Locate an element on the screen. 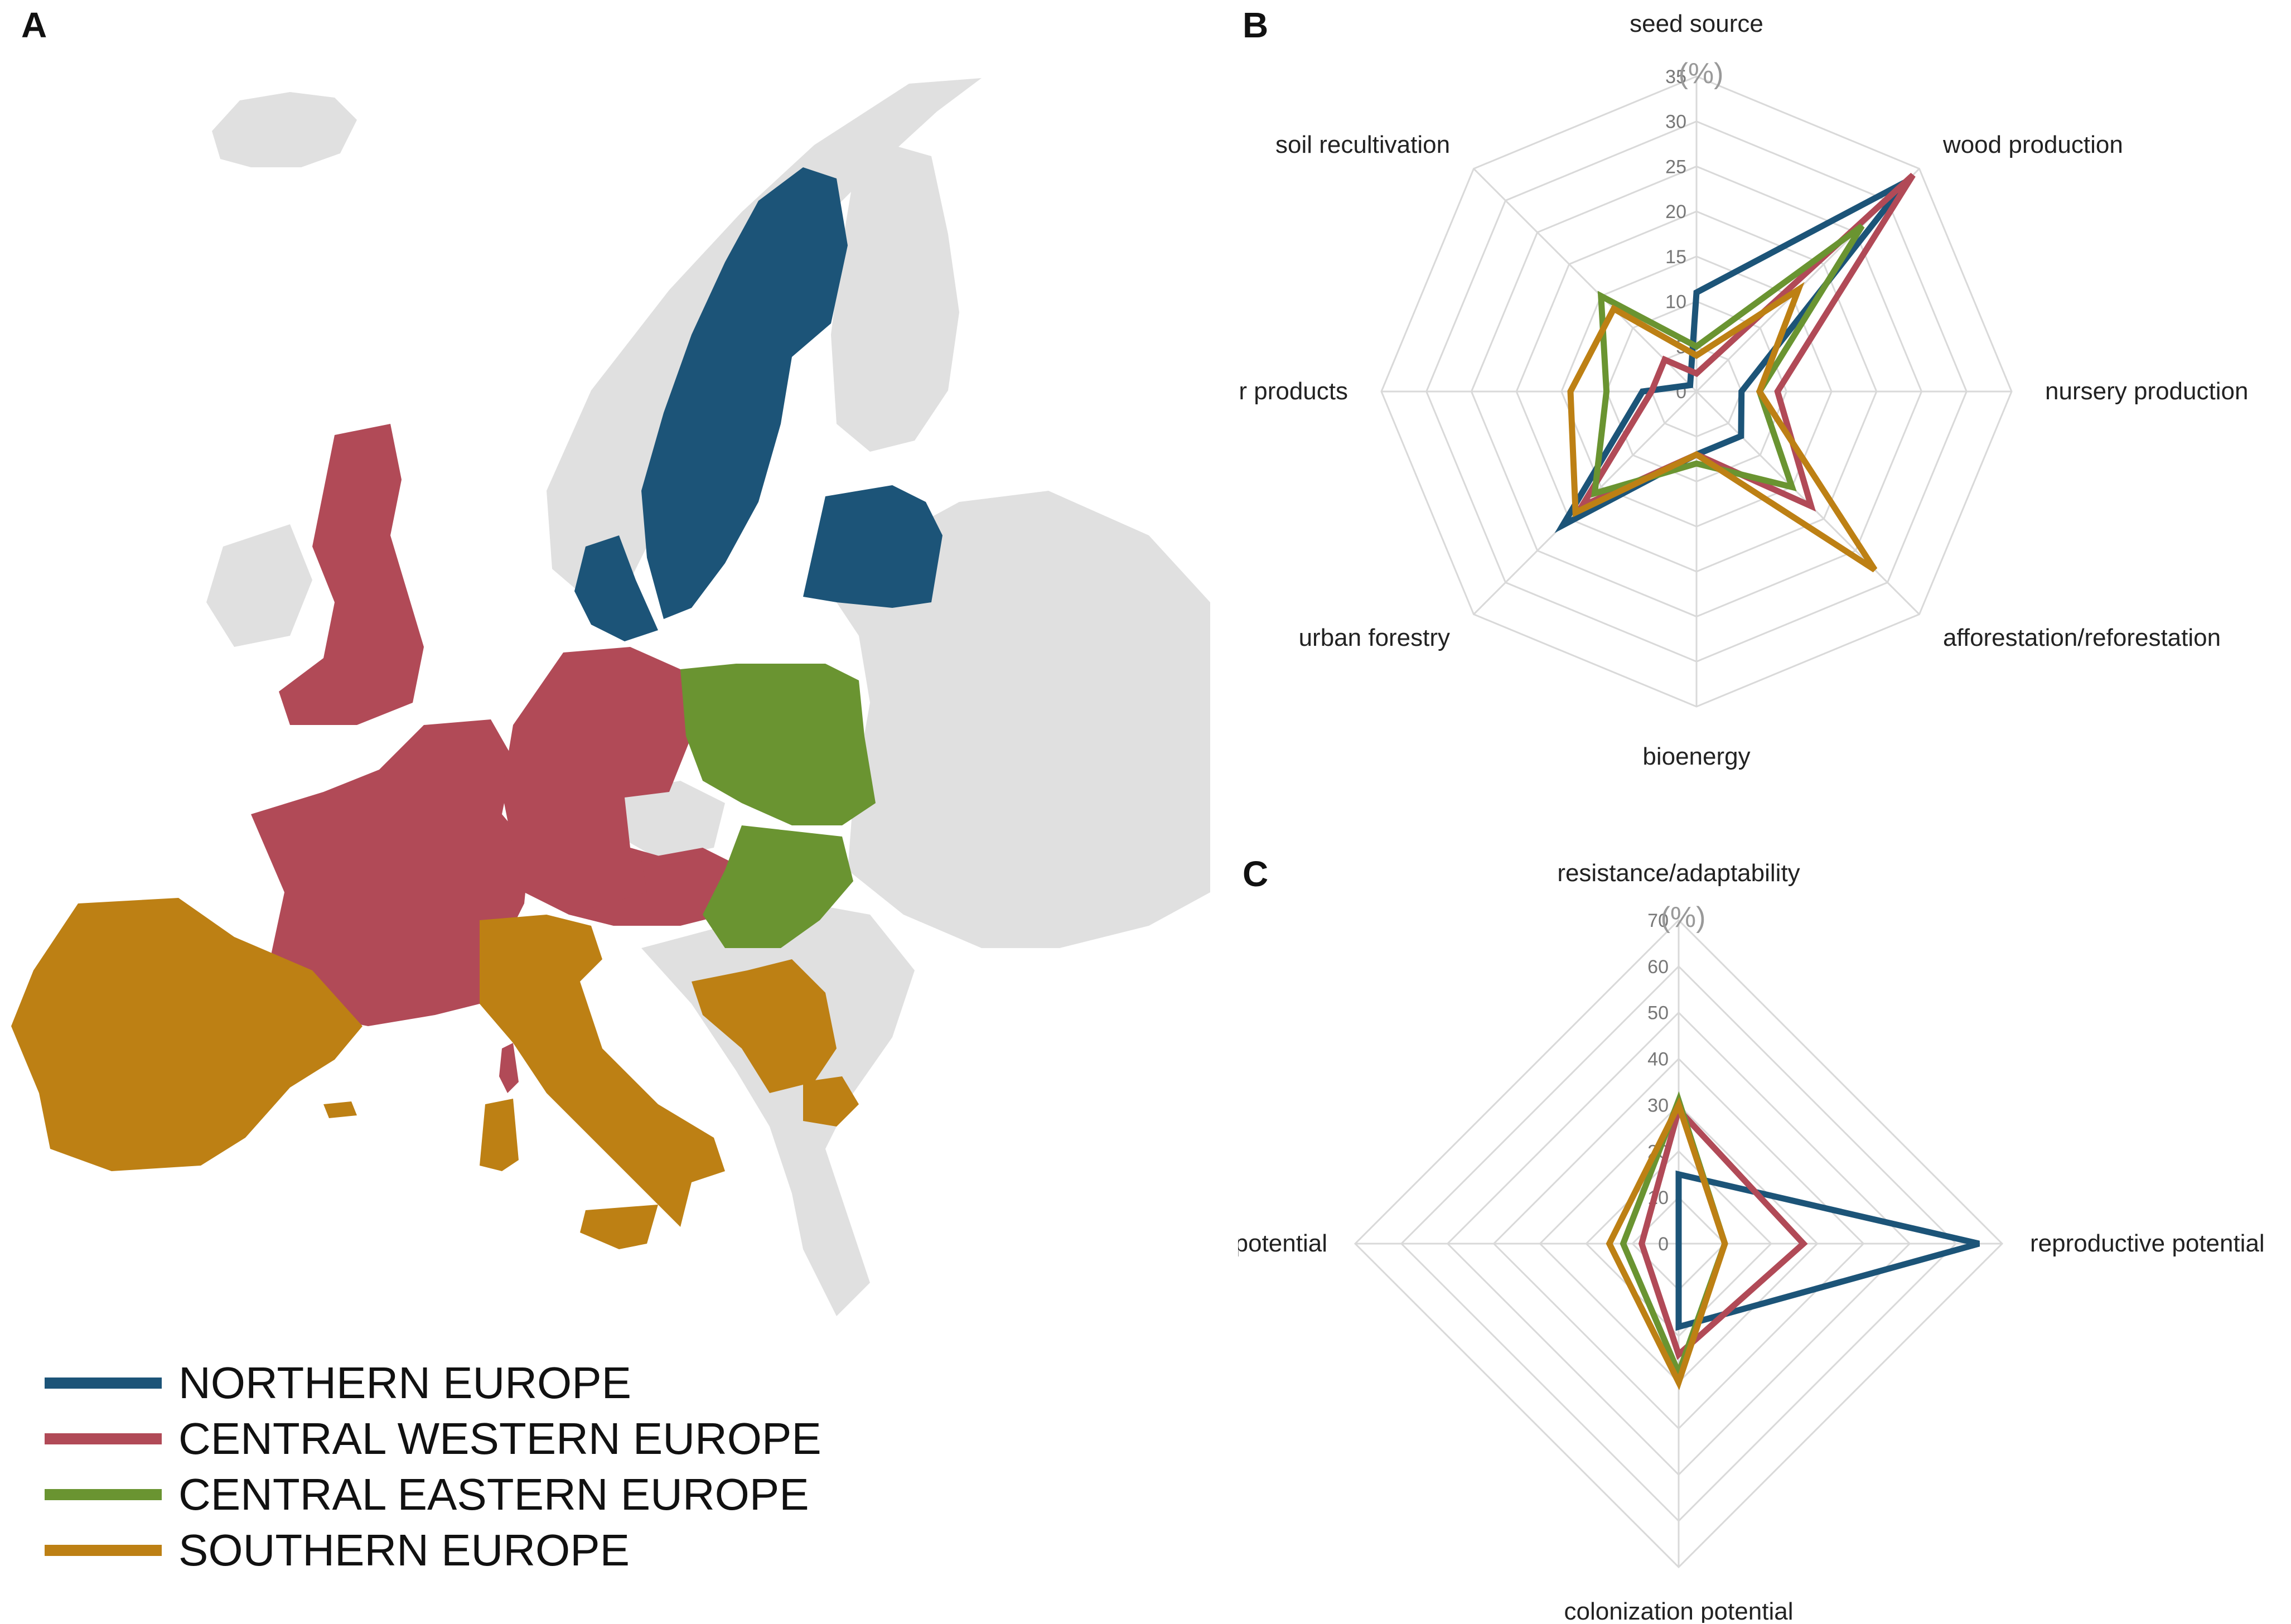 Image resolution: width=2291 pixels, height=1624 pixels. axis-label: afforestation/reforestation is located at coordinates (2082, 637).